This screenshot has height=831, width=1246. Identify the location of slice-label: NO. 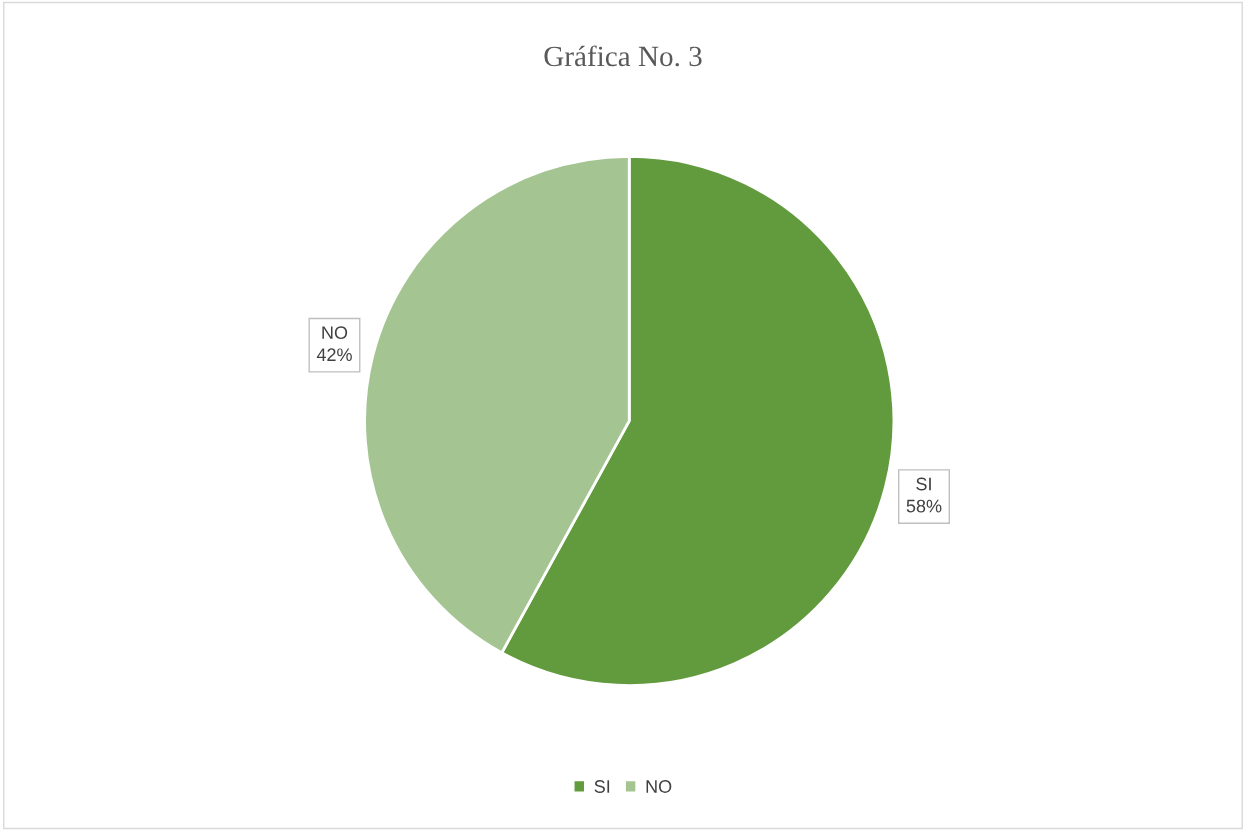
(335, 333).